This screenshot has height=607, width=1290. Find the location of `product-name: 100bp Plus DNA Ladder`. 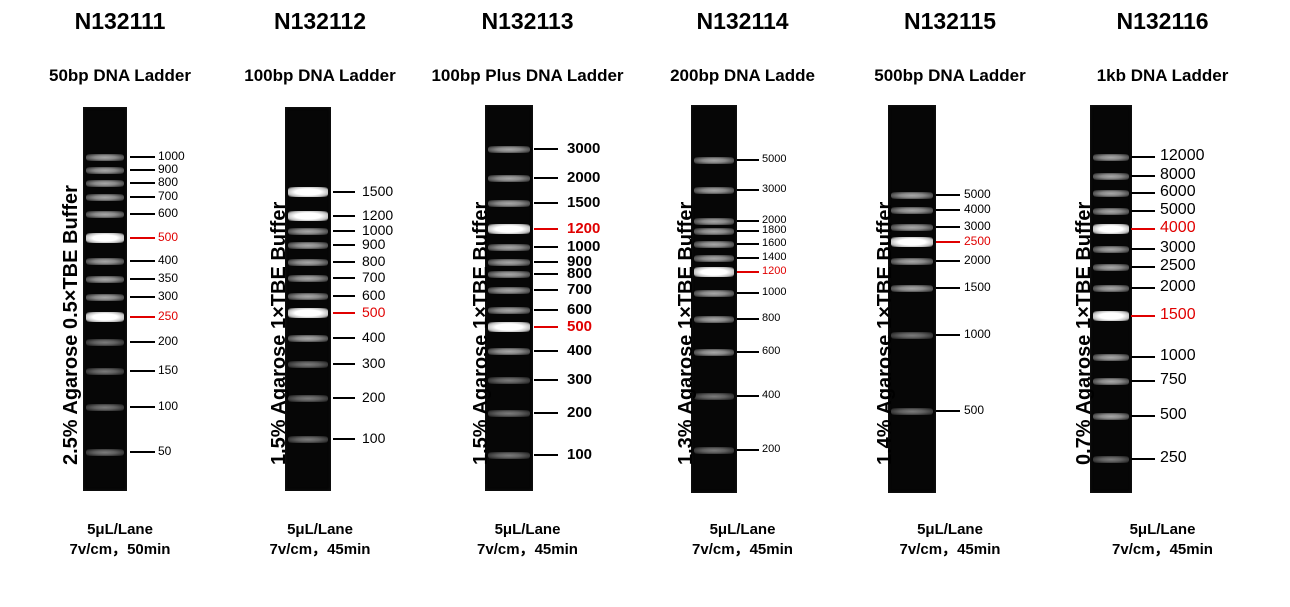

product-name: 100bp Plus DNA Ladder is located at coordinates (527, 75).